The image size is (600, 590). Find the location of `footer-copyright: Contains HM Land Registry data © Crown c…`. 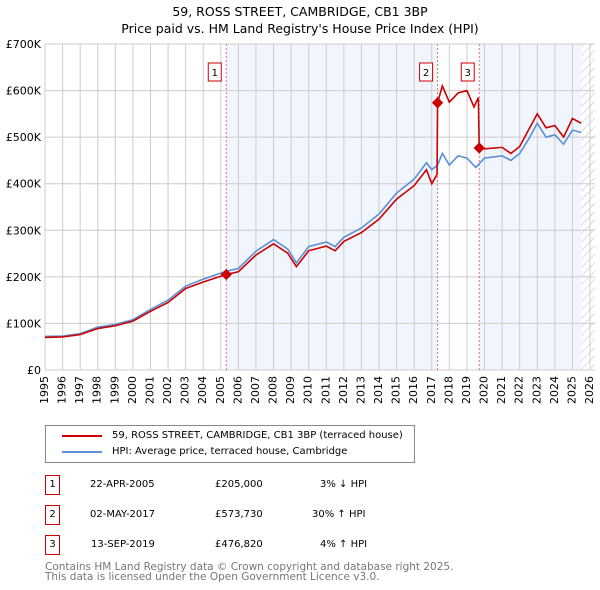

footer-copyright: Contains HM Land Registry data © Crown c… is located at coordinates (249, 567).